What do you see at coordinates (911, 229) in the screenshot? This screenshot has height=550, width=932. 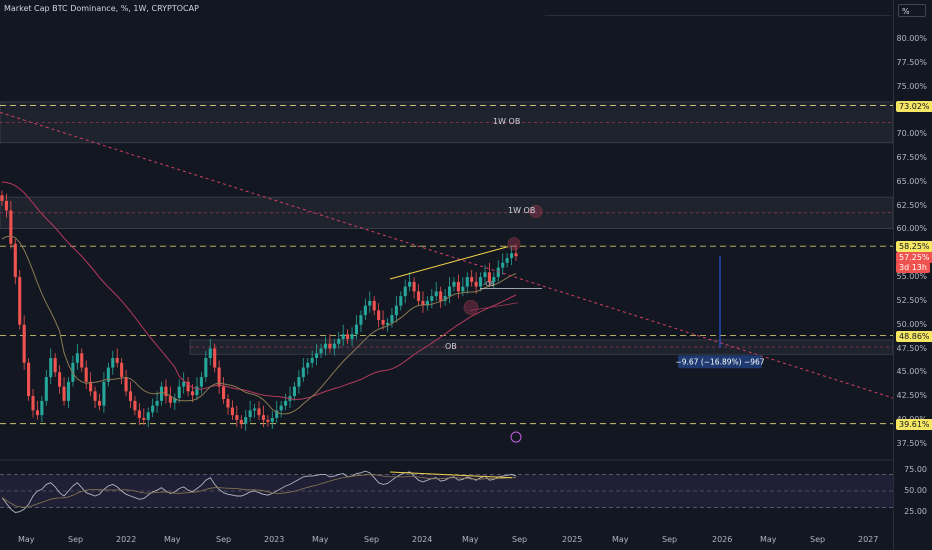 I see `price-tick-label: 60.00%` at bounding box center [911, 229].